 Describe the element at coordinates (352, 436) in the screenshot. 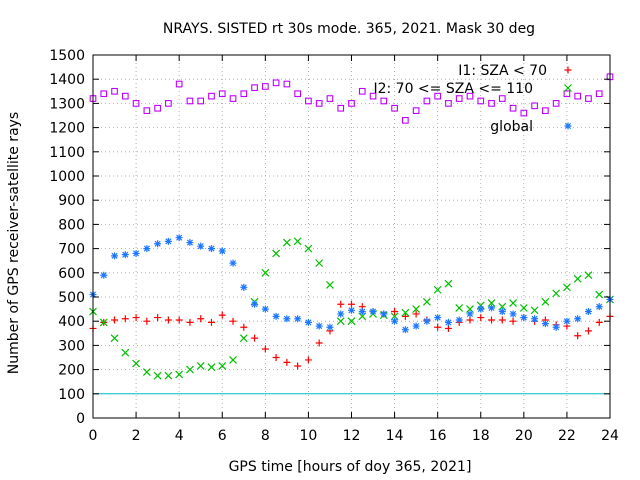

I see `x-tick-label: 12` at that location.